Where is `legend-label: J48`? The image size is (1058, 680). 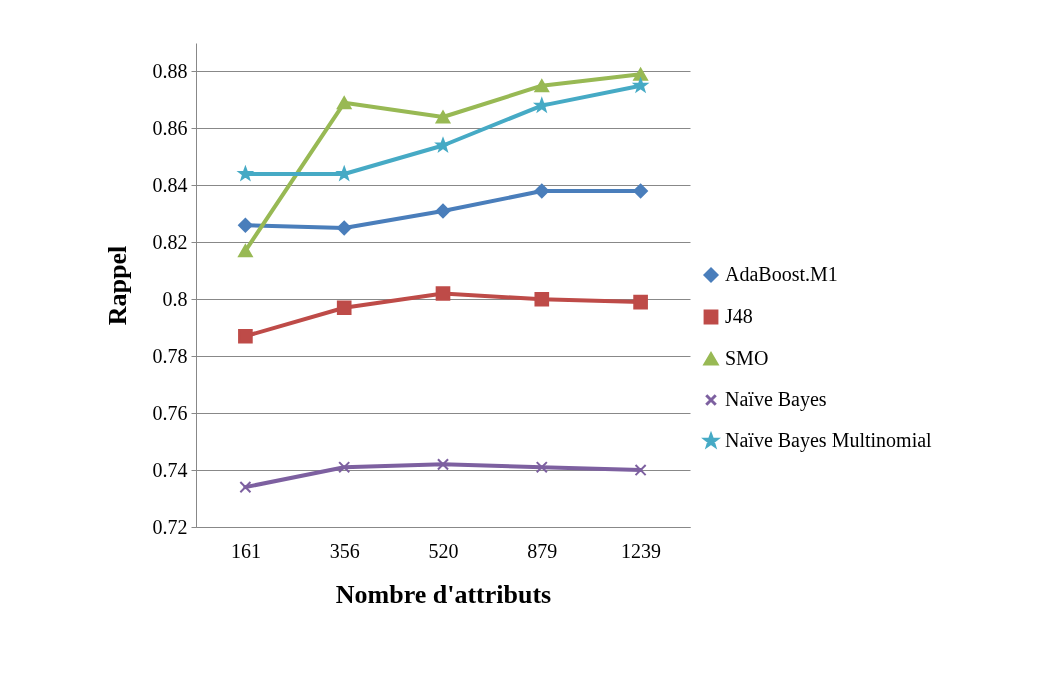 legend-label: J48 is located at coordinates (739, 316).